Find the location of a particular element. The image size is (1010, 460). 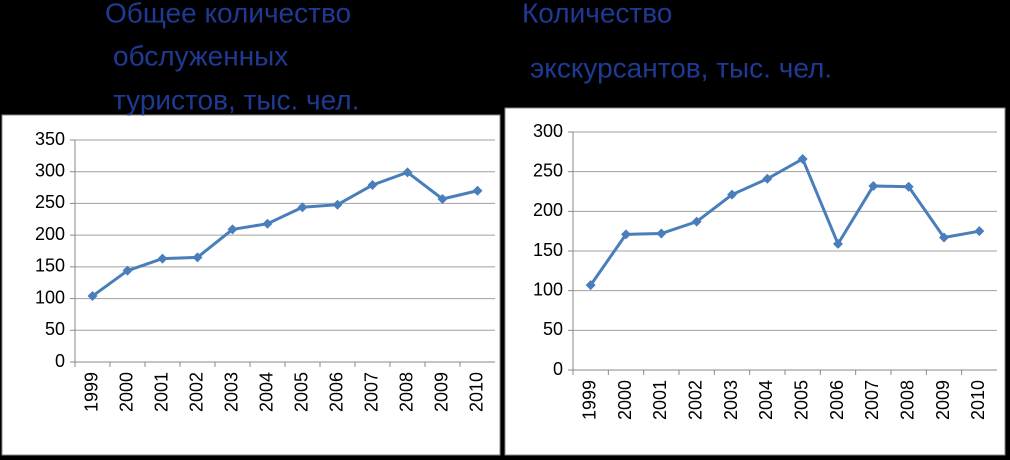

chart-title: экскурсантов, тыс. чел. is located at coordinates (681, 67).